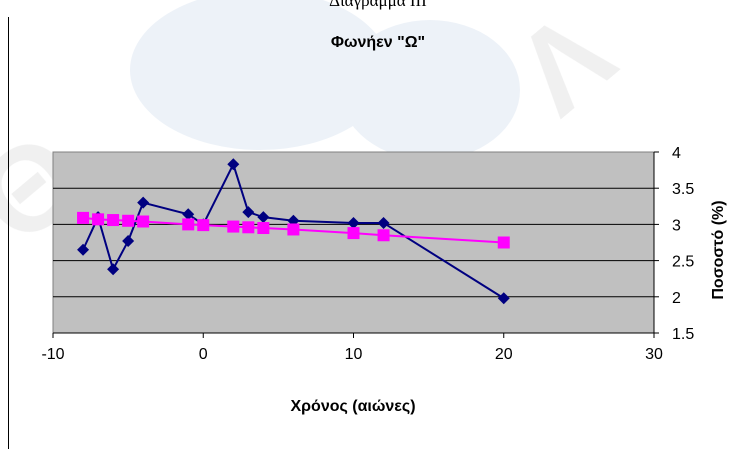 The image size is (756, 449). Describe the element at coordinates (676, 153) in the screenshot. I see `y-tick-label: 4` at that location.